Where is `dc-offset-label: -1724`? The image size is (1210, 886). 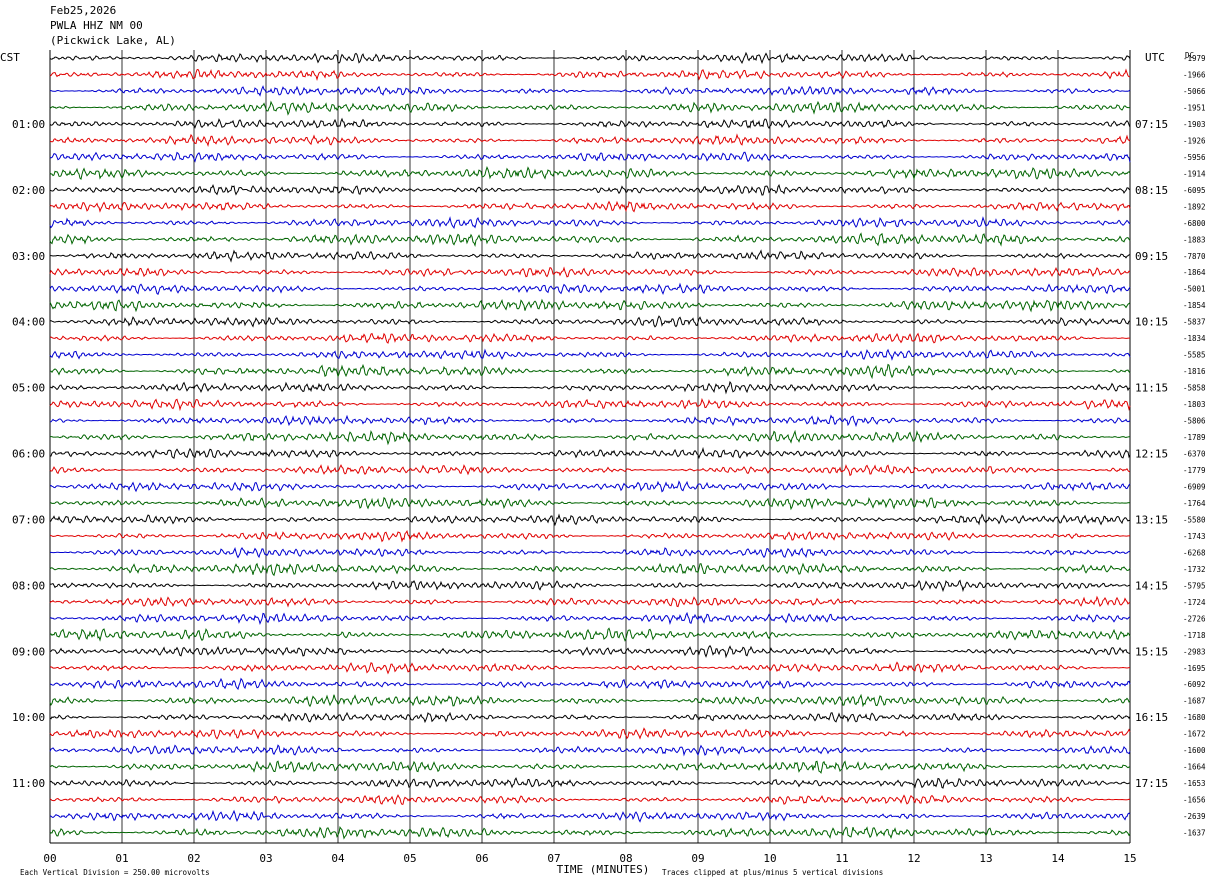
dc-offset-label: -1724 is located at coordinates (1194, 602).